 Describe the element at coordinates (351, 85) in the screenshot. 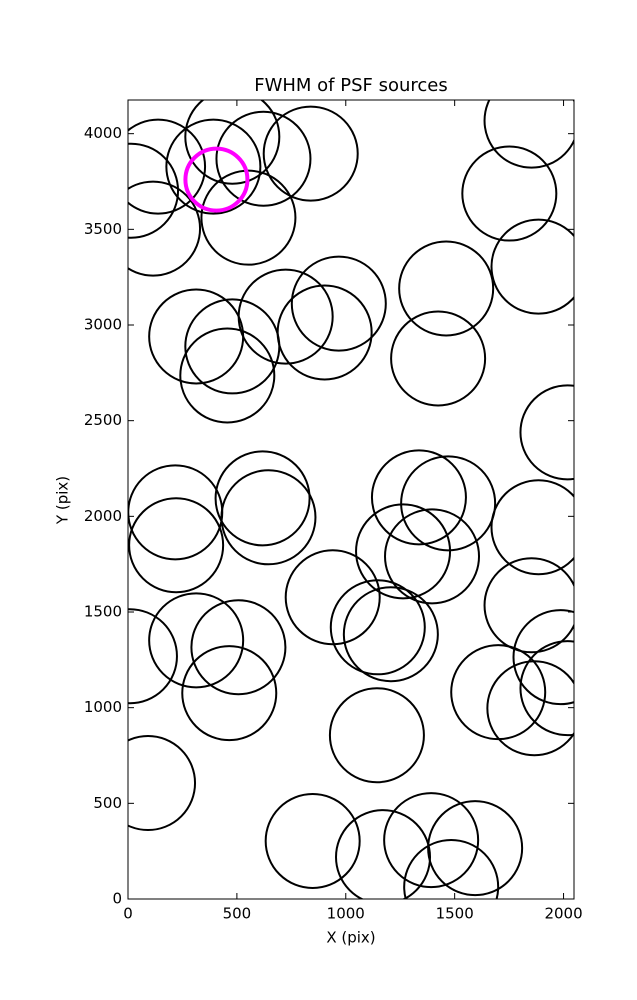

I see `chart-title: FWHM of PSF sources` at that location.